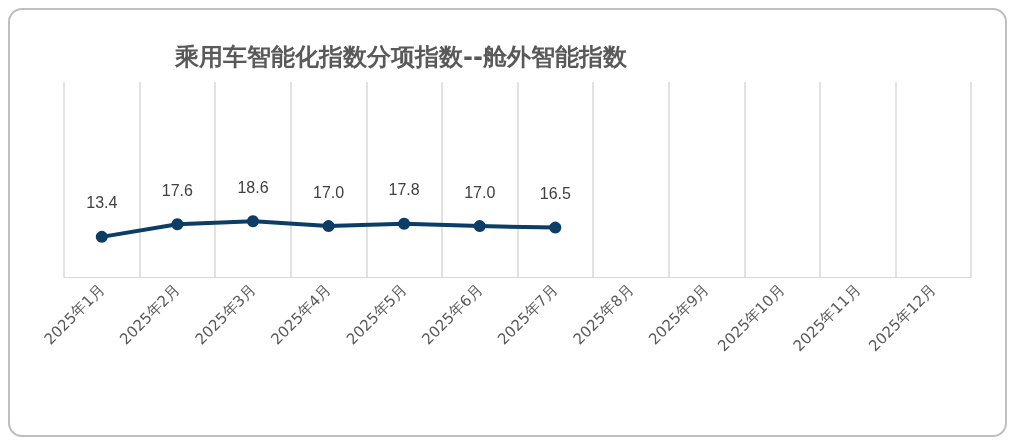 Image resolution: width=1015 pixels, height=445 pixels. I want to click on data-label: 18.6, so click(253, 187).